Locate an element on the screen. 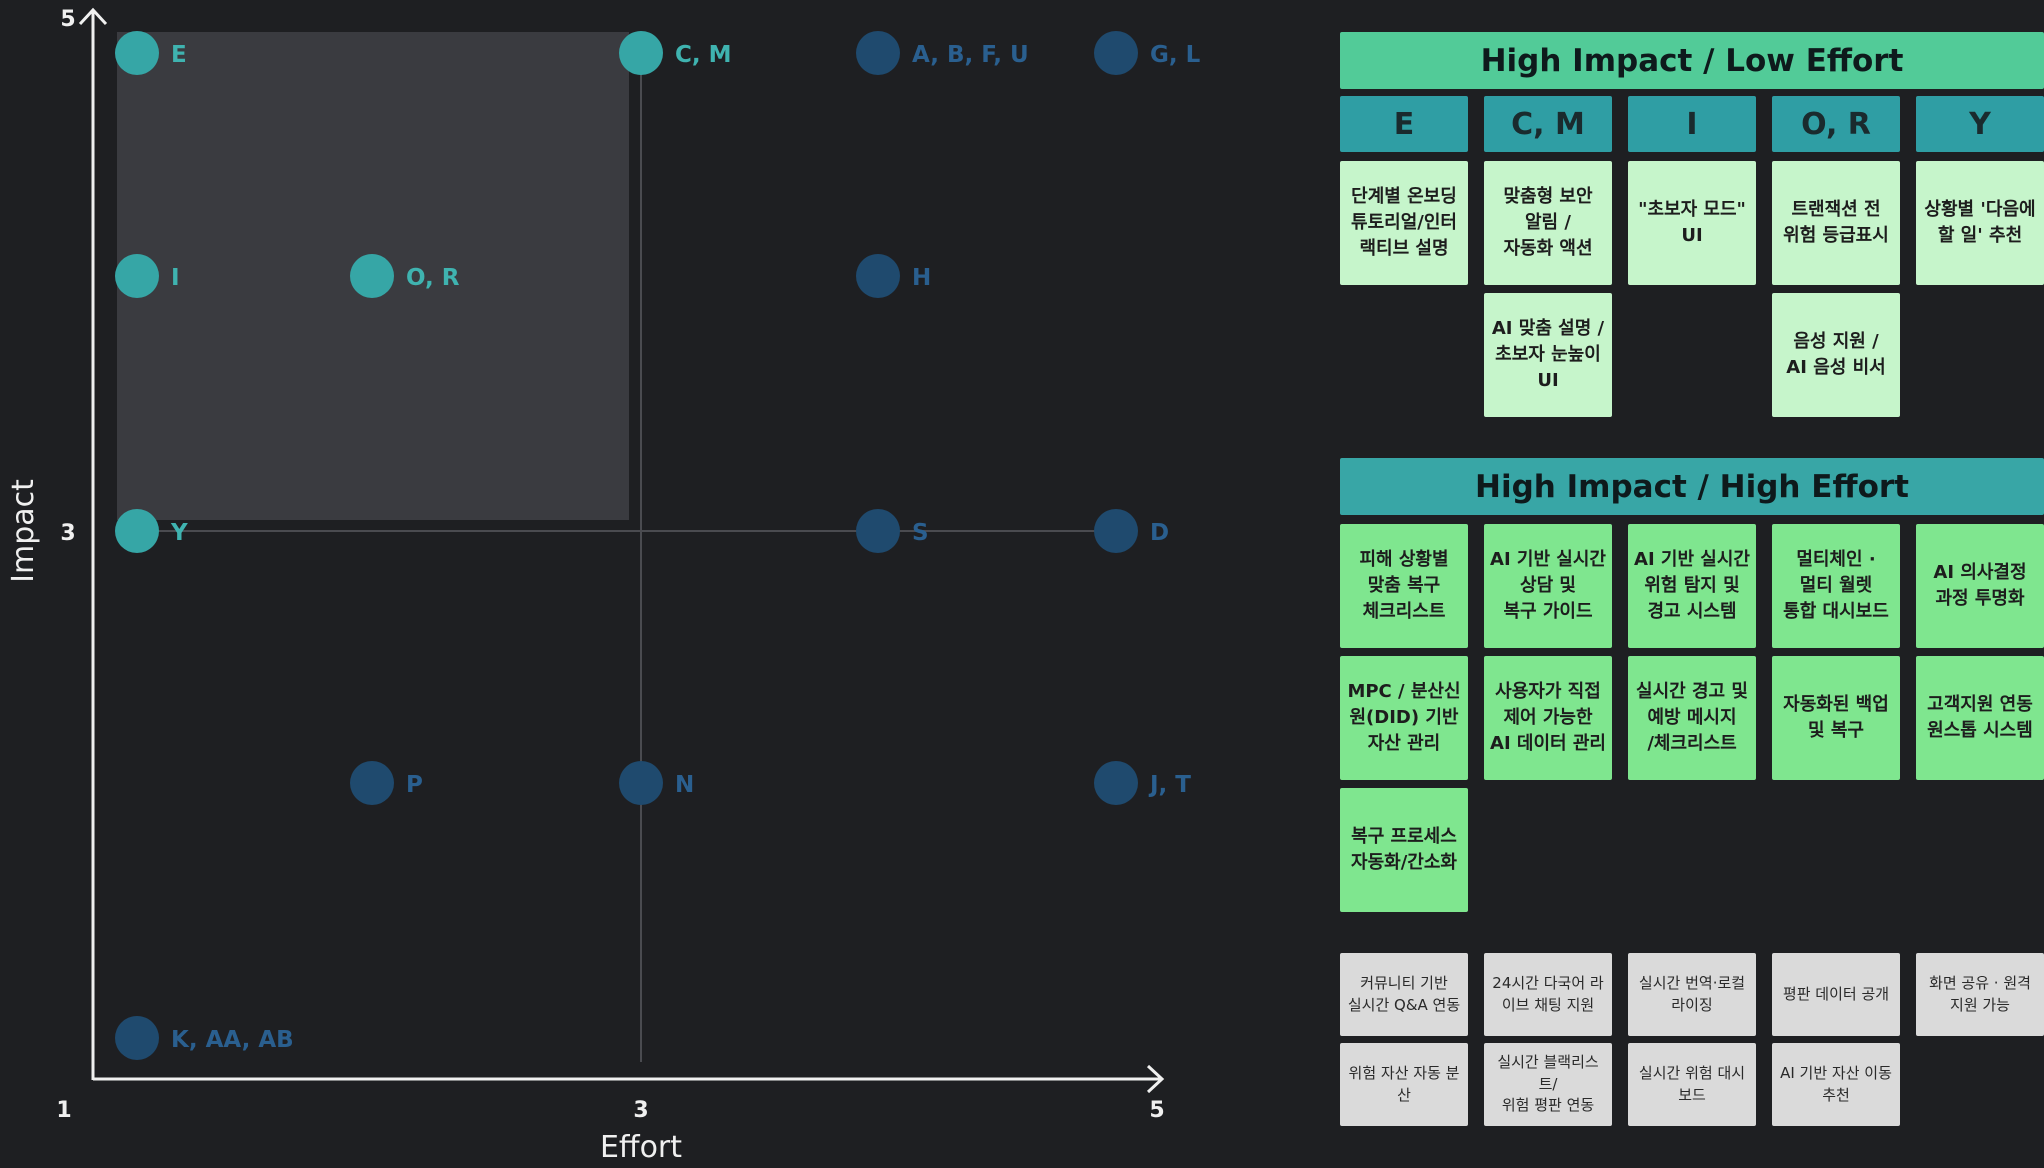 The height and width of the screenshot is (1168, 2044). idea-card: 고객지원 연동 원스톱 시스템 is located at coordinates (1980, 718).